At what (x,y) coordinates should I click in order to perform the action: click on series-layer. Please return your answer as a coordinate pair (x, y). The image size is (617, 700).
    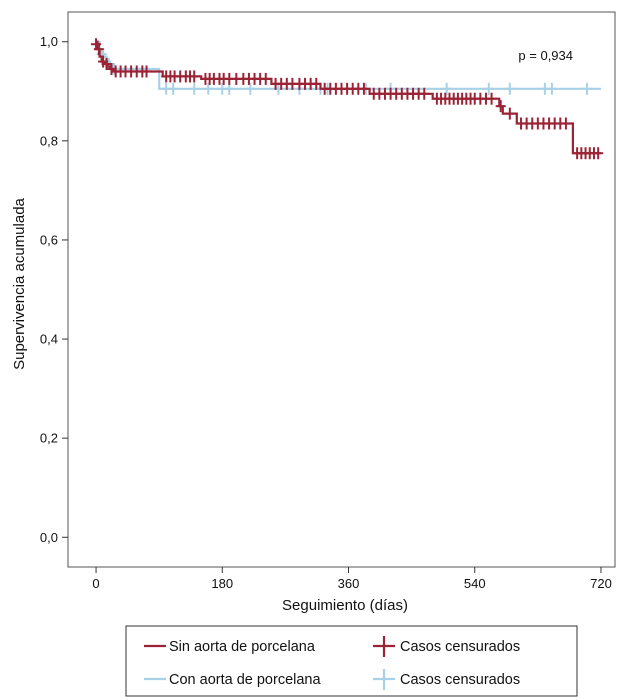
    Looking at the image, I should click on (347, 99).